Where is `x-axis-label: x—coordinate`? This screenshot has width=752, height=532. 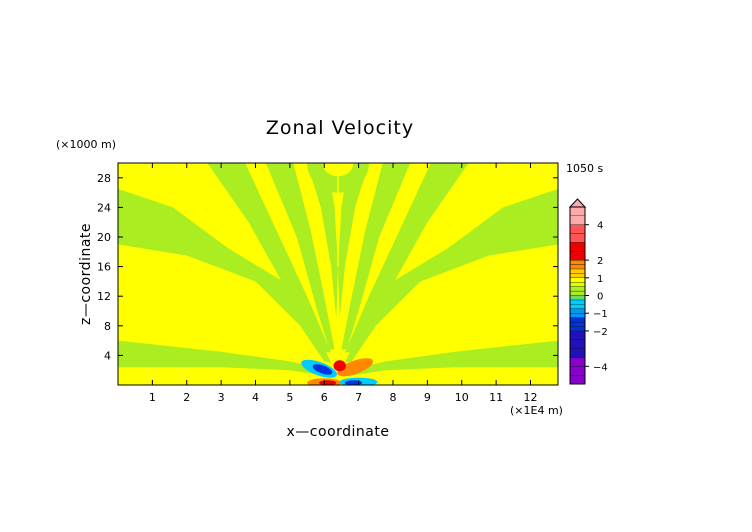
x-axis-label: x—coordinate is located at coordinates (338, 432).